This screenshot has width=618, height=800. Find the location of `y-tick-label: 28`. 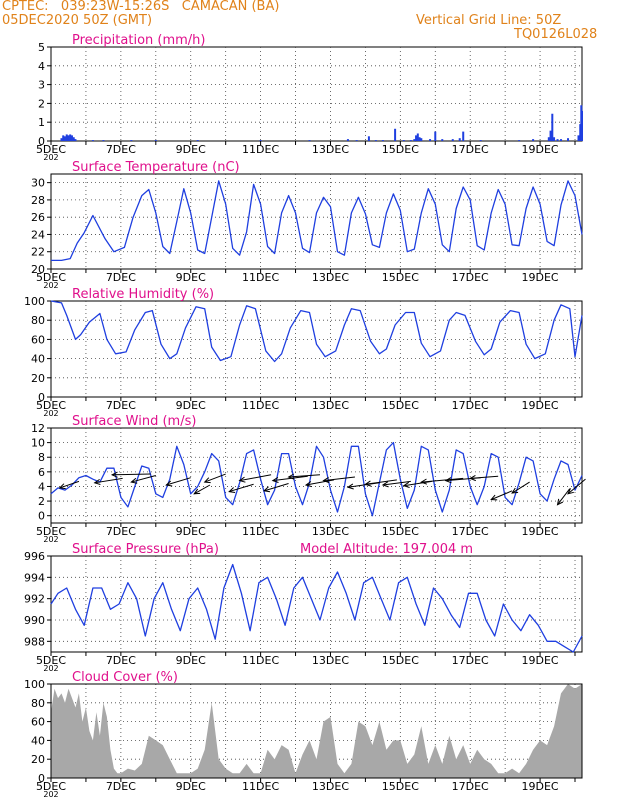

y-tick-label: 28 is located at coordinates (38, 200).